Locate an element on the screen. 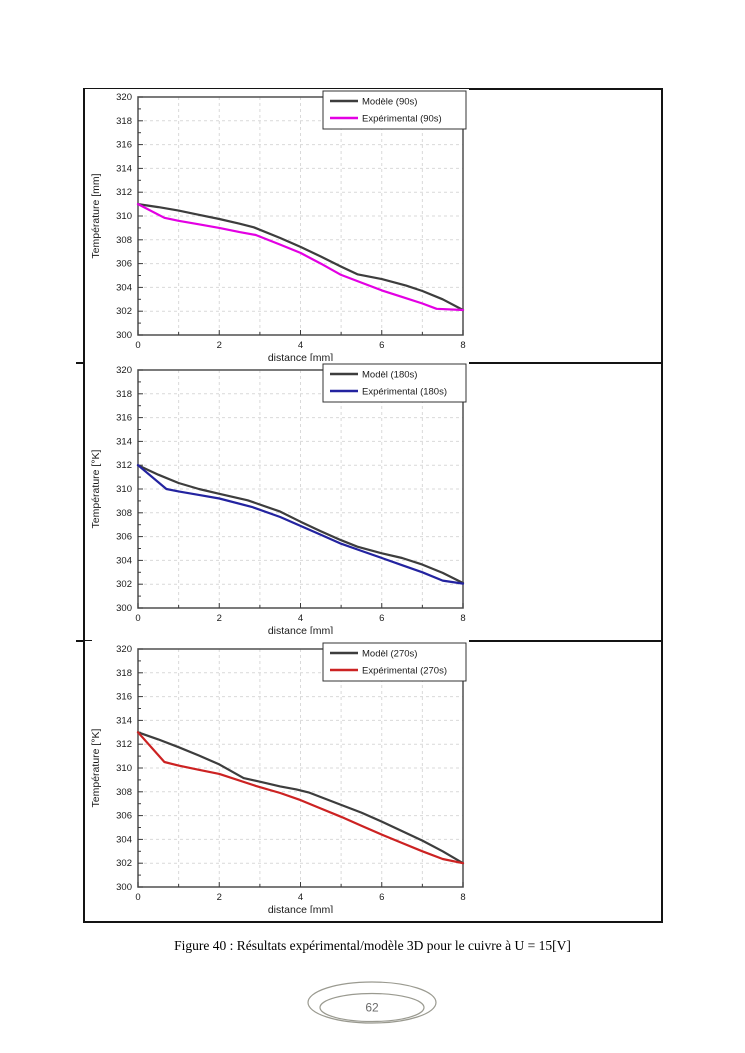 The image size is (745, 1053). page-number-badge: 62 is located at coordinates (372, 1002).